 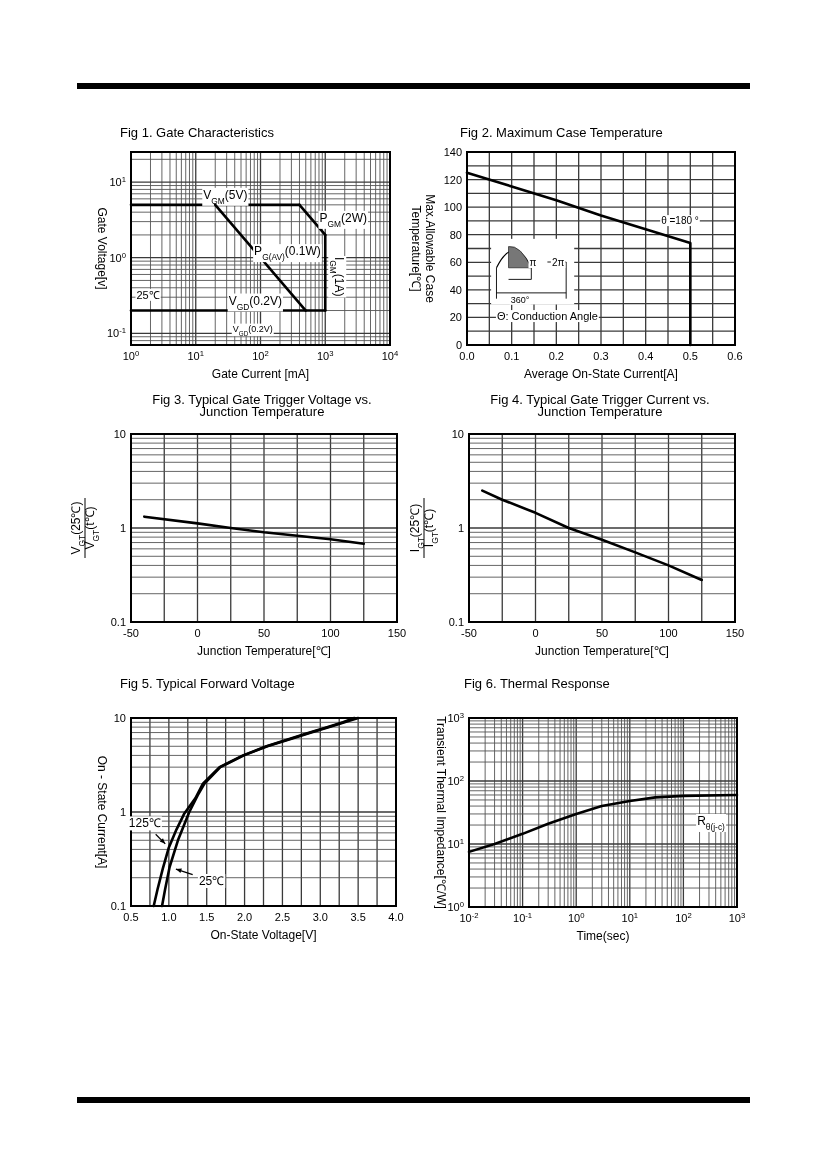 I want to click on x-tick-label: 0.3, so click(x=601, y=356).